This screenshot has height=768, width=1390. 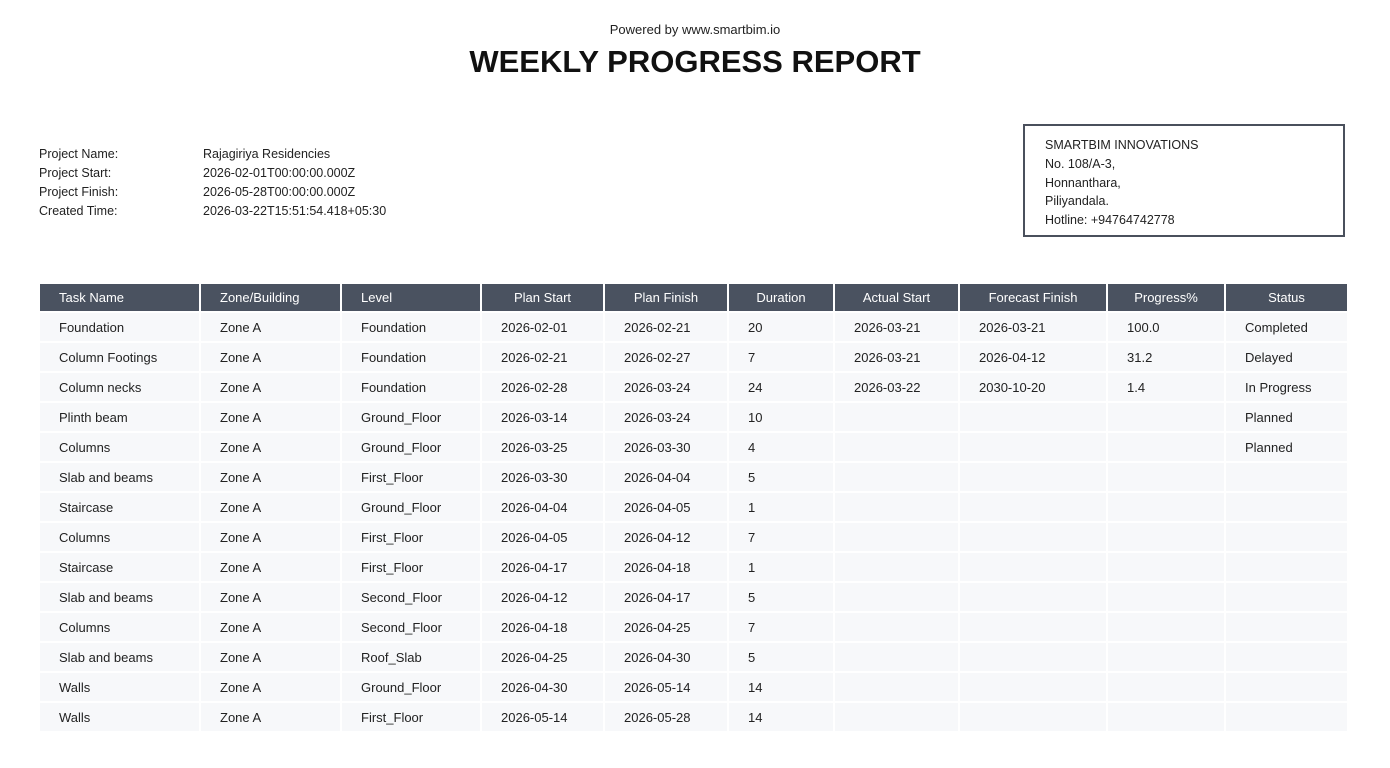 What do you see at coordinates (119, 297) in the screenshot?
I see `column-header: Task Name` at bounding box center [119, 297].